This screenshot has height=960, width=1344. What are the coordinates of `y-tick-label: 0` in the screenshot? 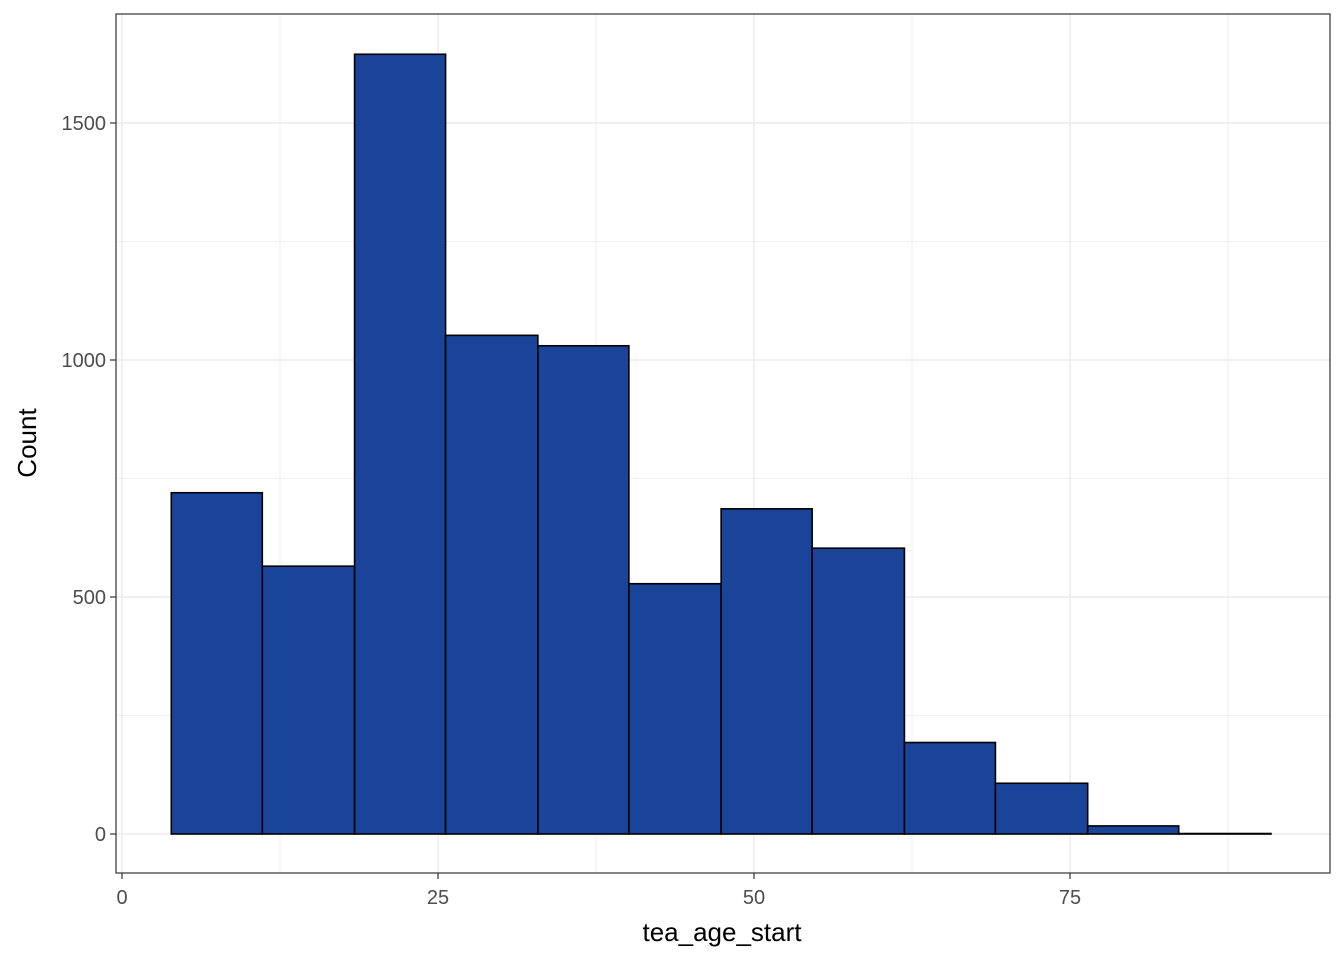 It's located at (100, 835).